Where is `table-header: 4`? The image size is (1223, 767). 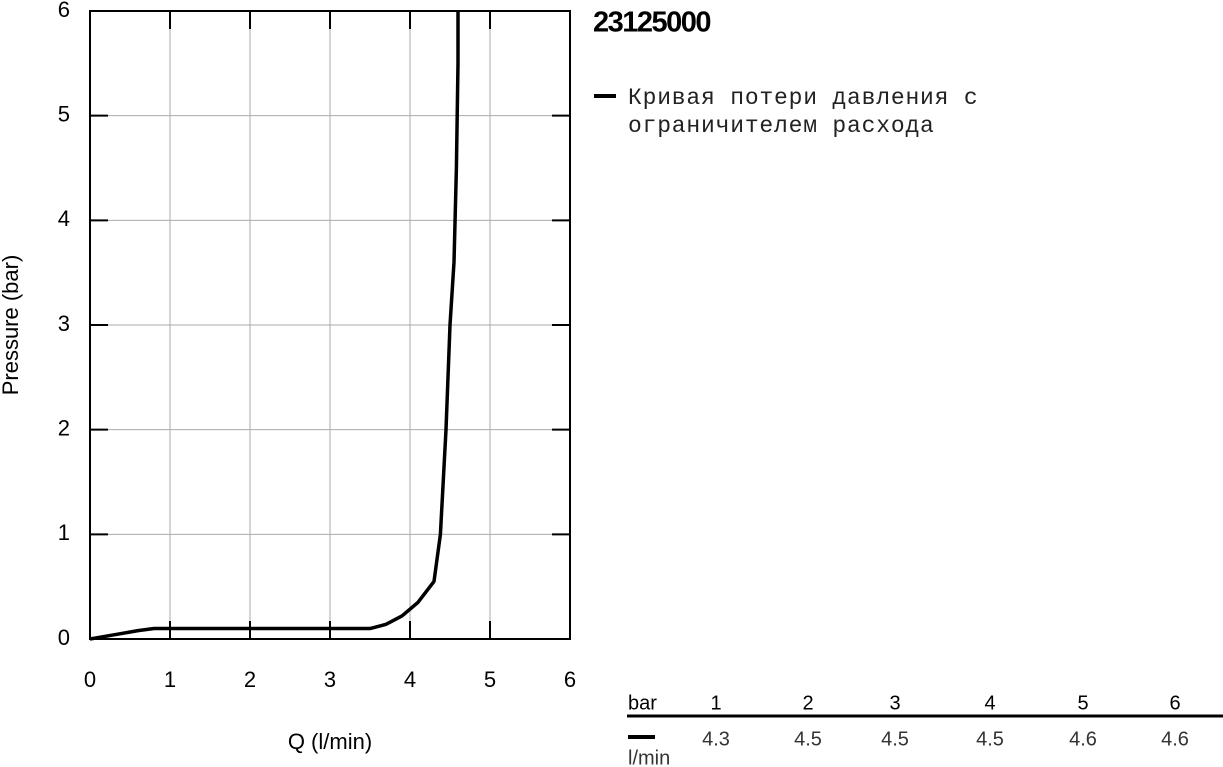
table-header: 4 is located at coordinates (989, 703).